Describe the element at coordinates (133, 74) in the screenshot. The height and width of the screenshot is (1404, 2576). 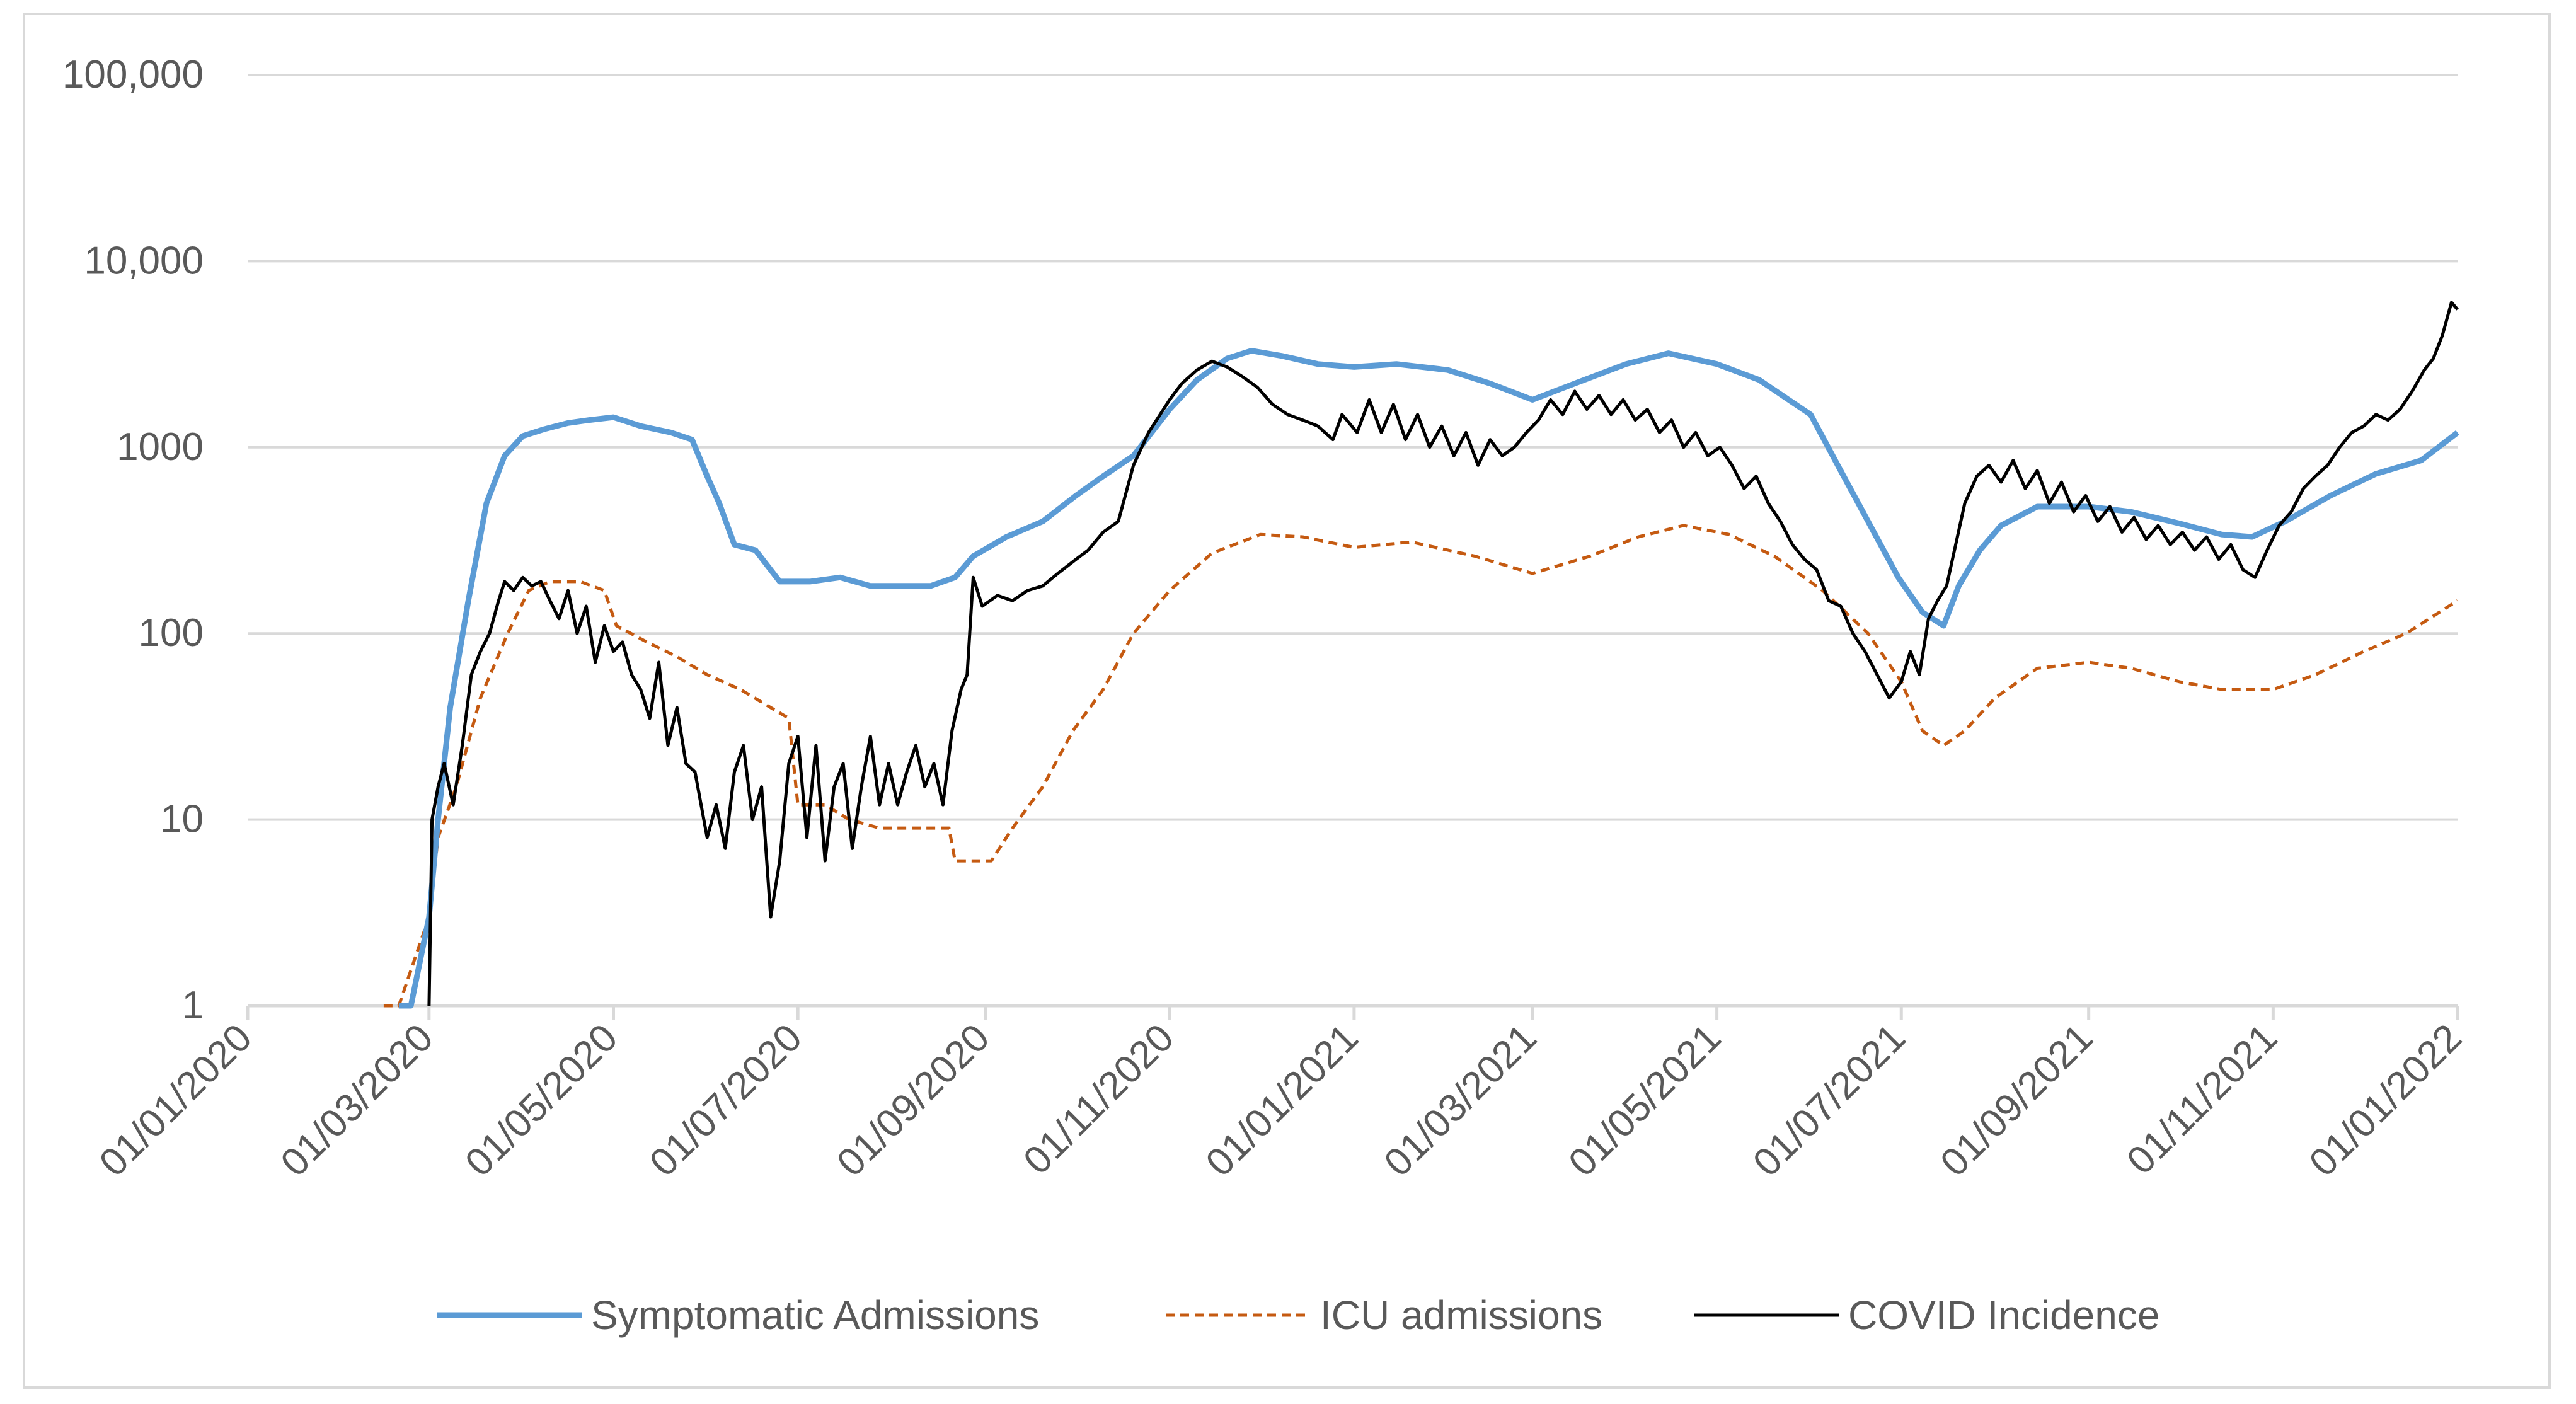
I see `y-tick-label: 100,000` at that location.